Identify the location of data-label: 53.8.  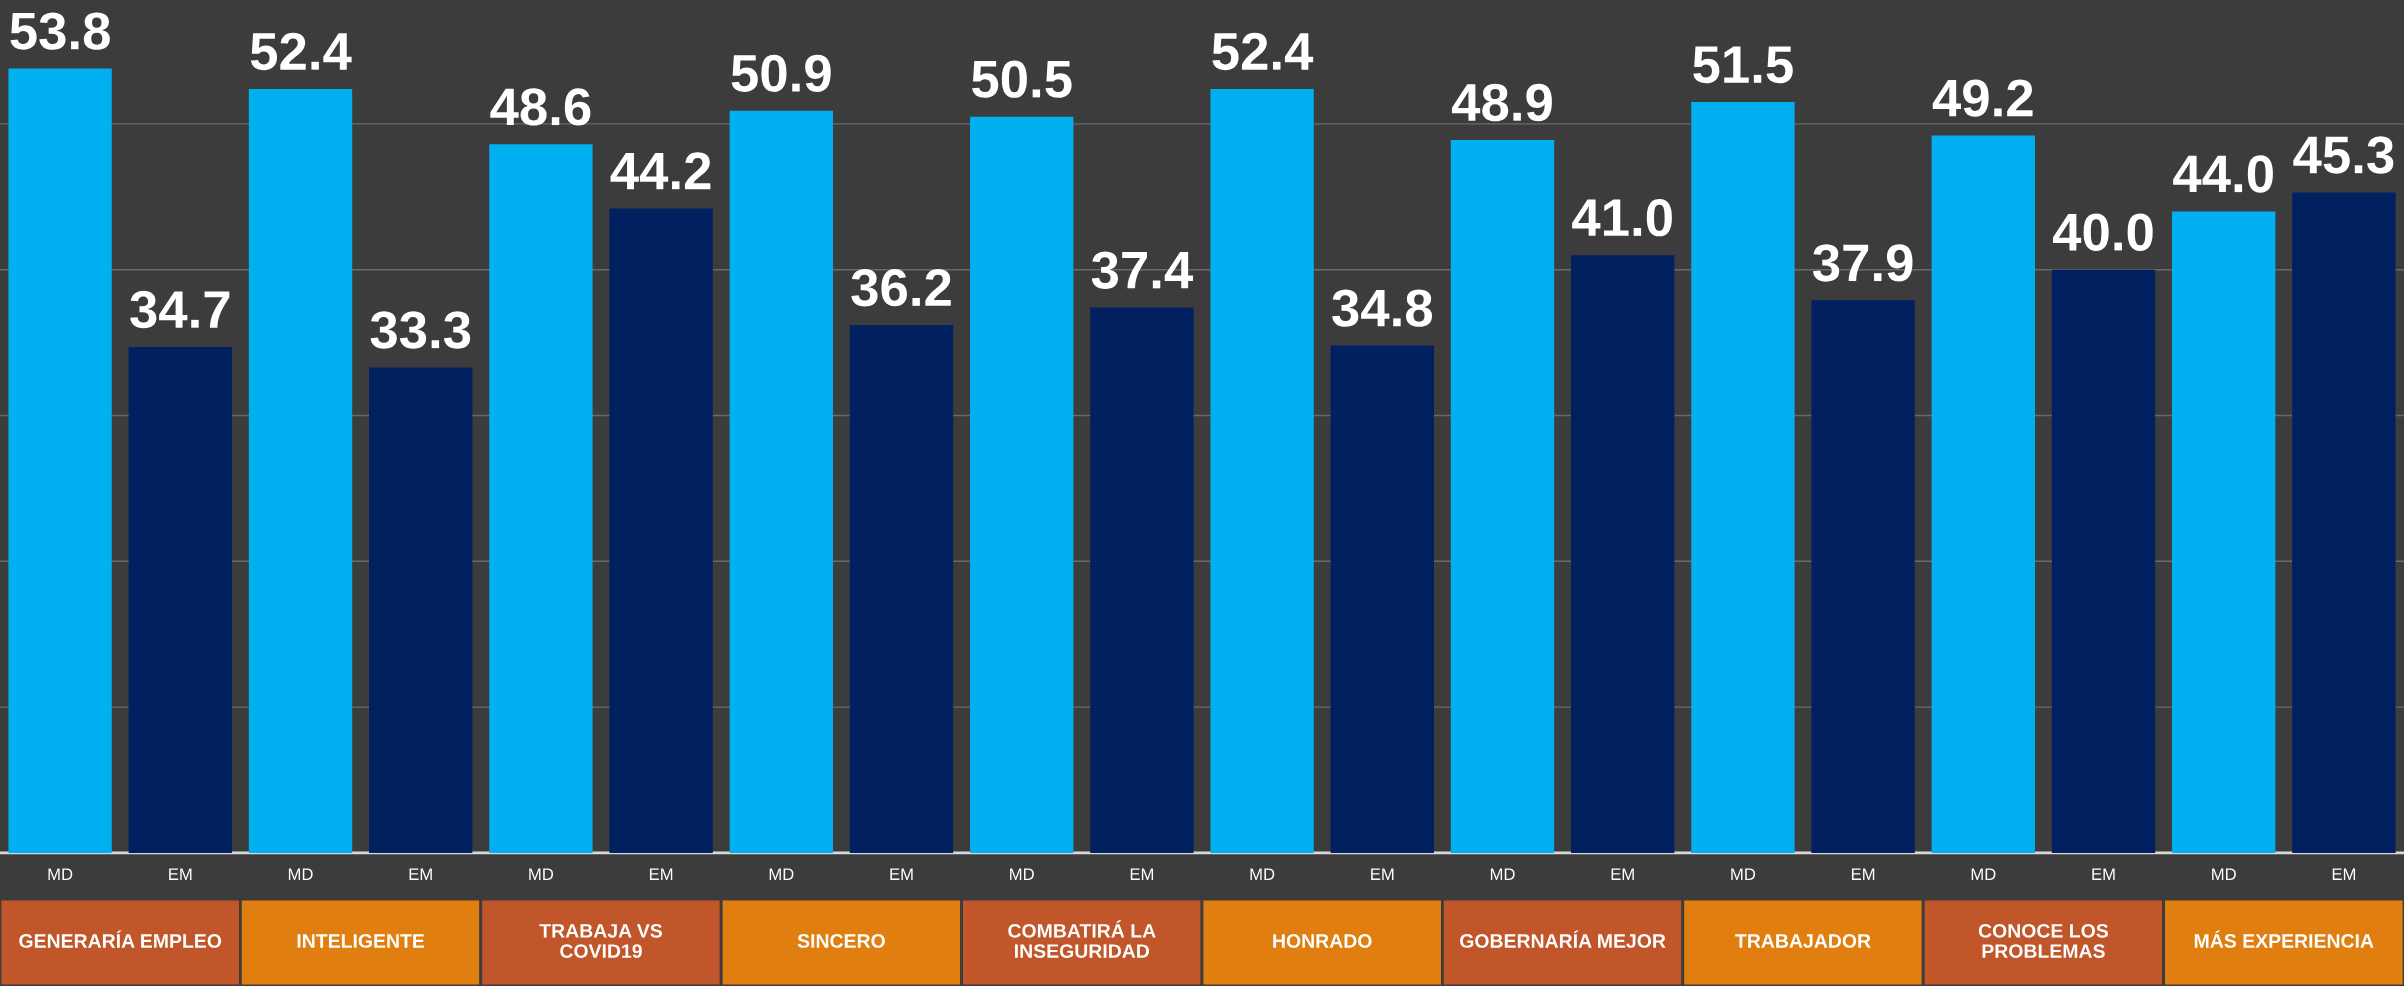
(60, 31).